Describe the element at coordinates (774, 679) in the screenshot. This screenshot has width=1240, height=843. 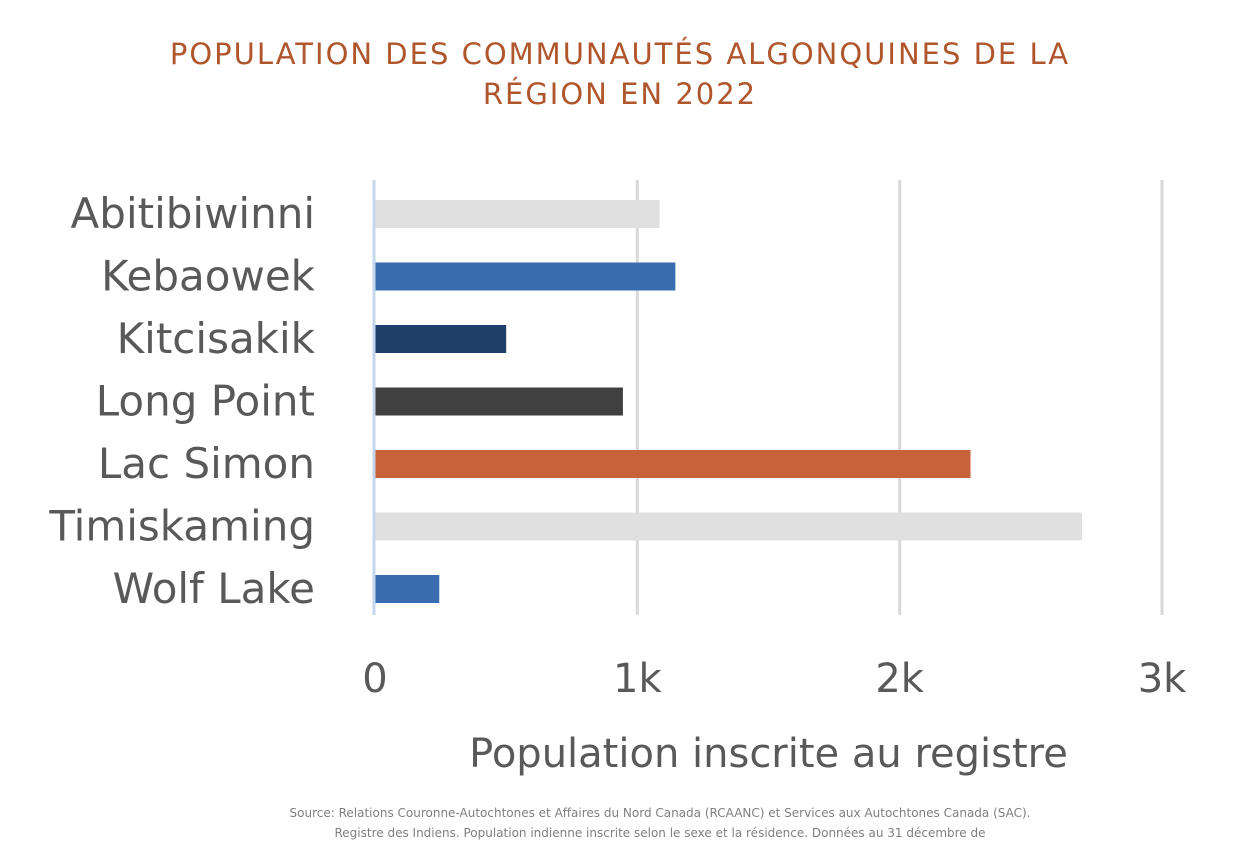
I see `x-tick-labels: 0 1k 2k 3k` at that location.